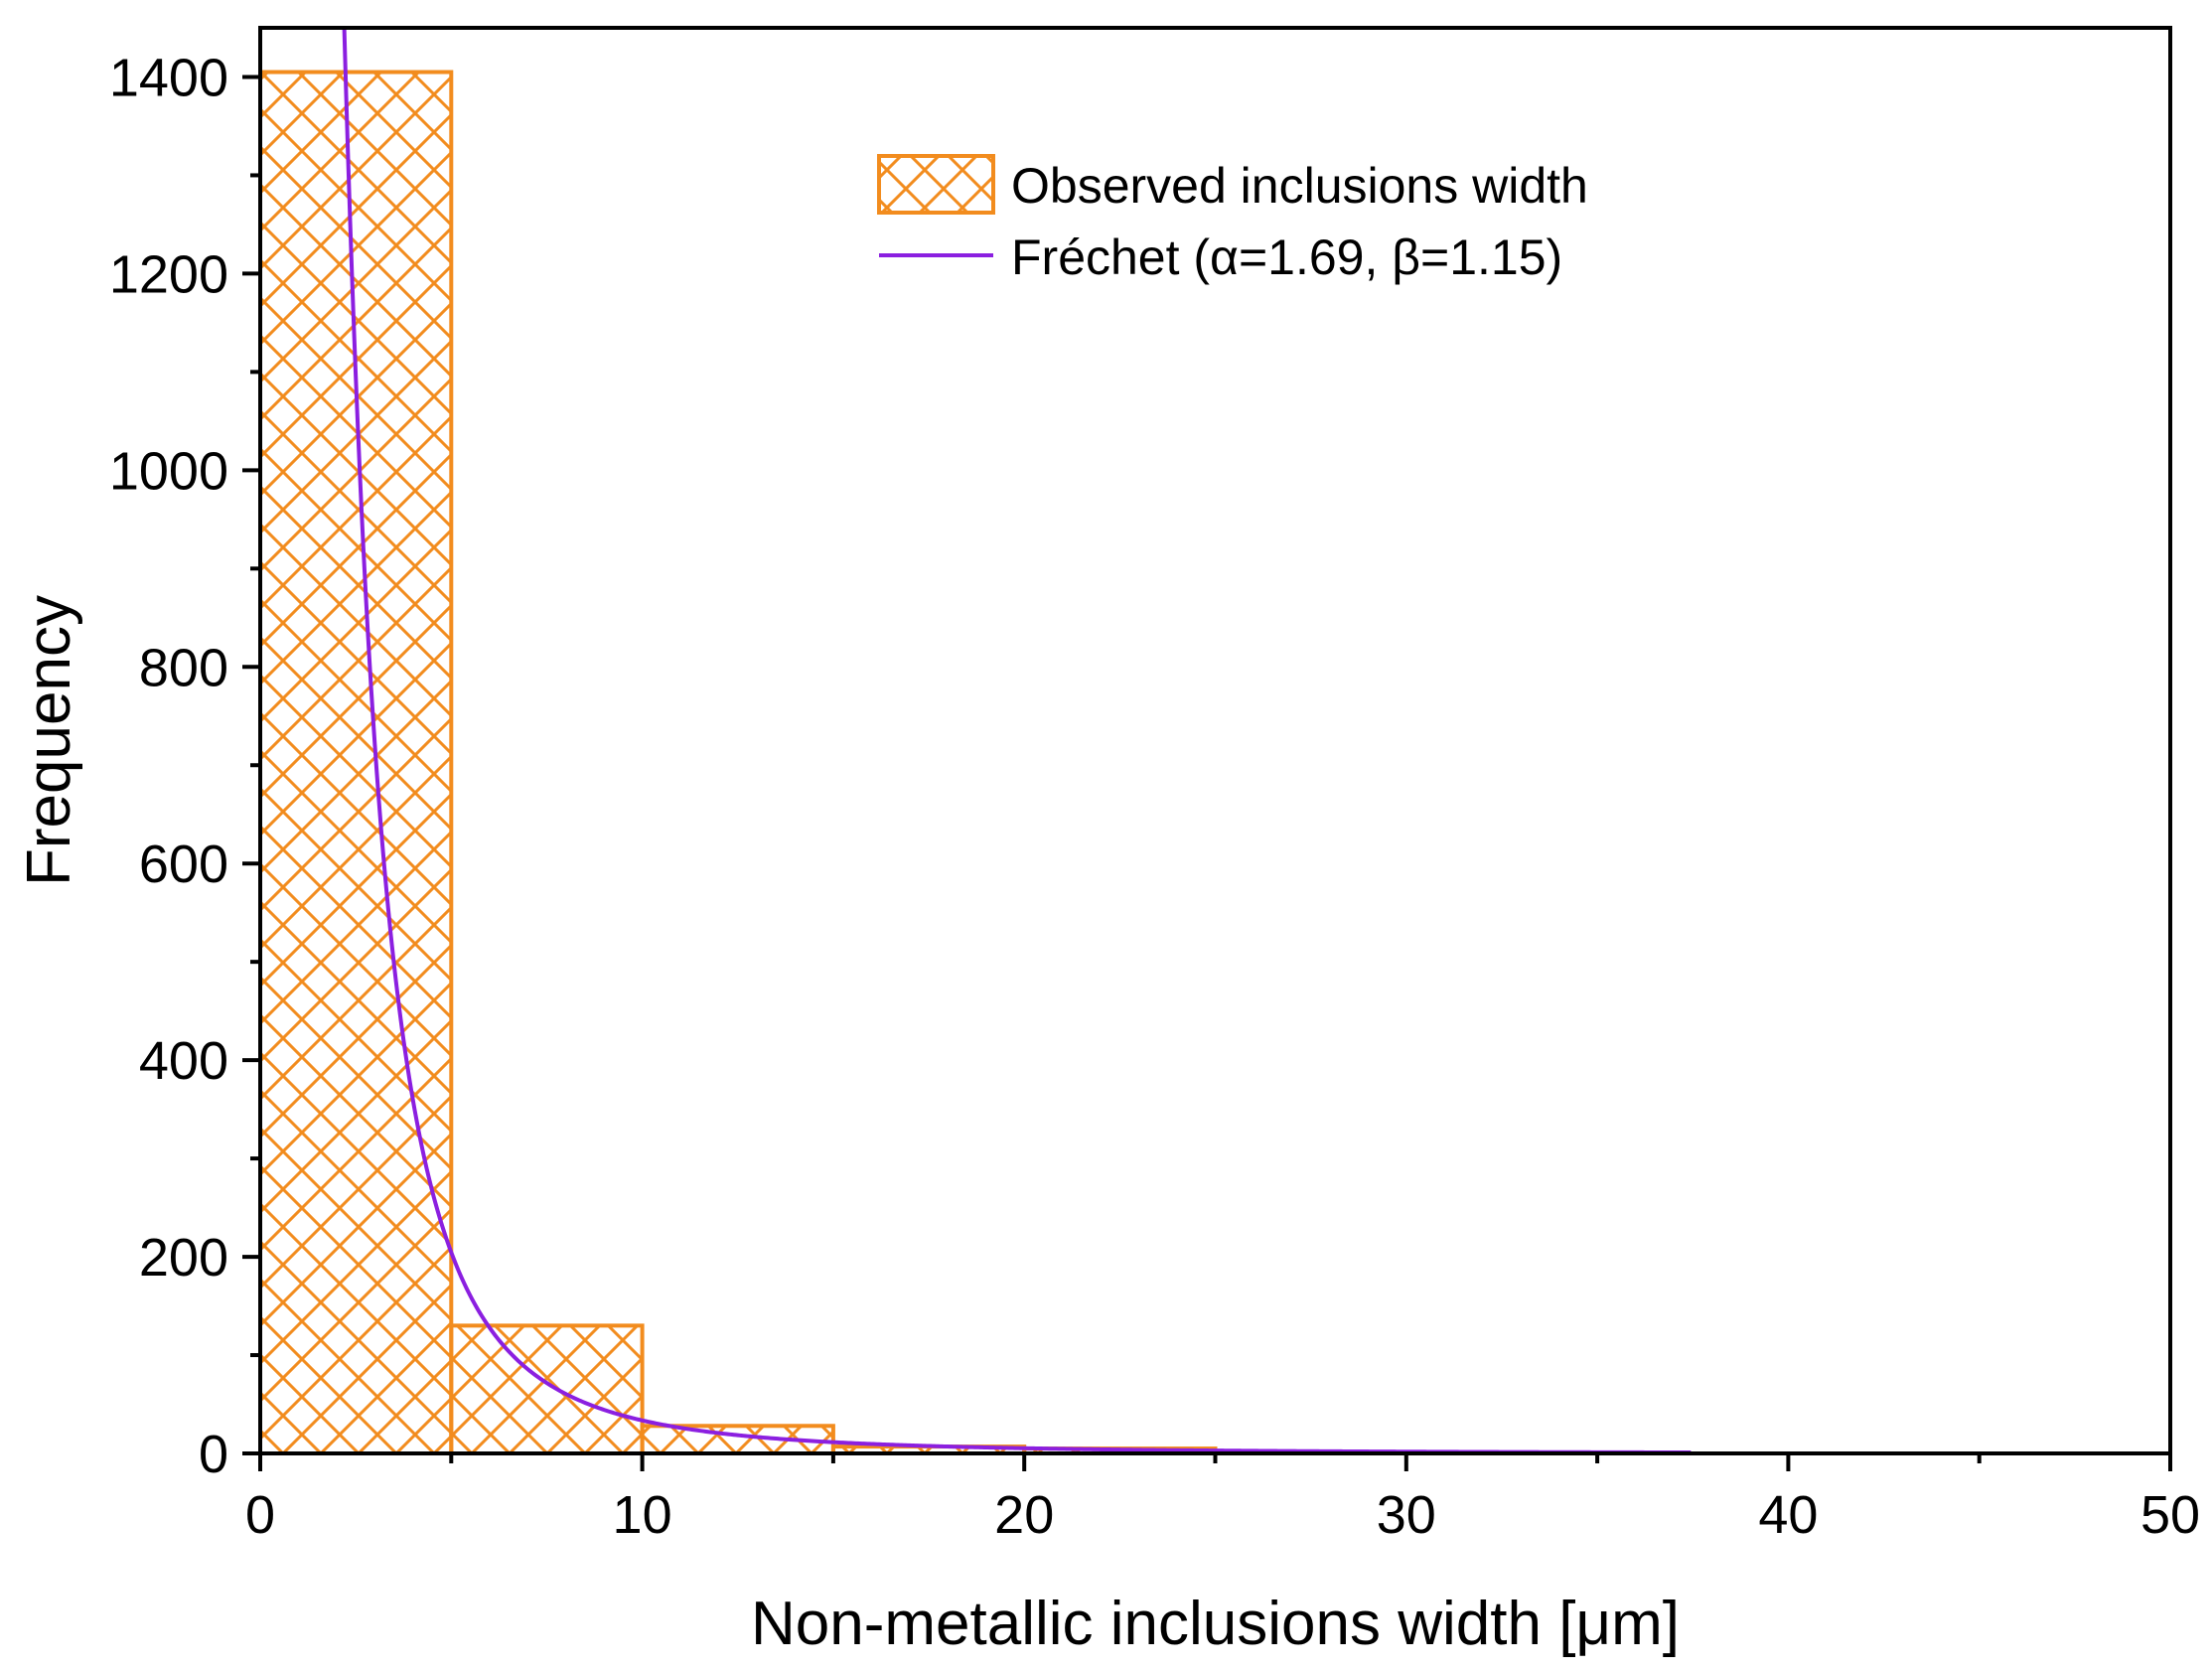 The width and height of the screenshot is (2212, 1671). Describe the element at coordinates (1286, 257) in the screenshot. I see `legend-label-frechet: Fréchet (α=1.69, β=1.15)` at that location.